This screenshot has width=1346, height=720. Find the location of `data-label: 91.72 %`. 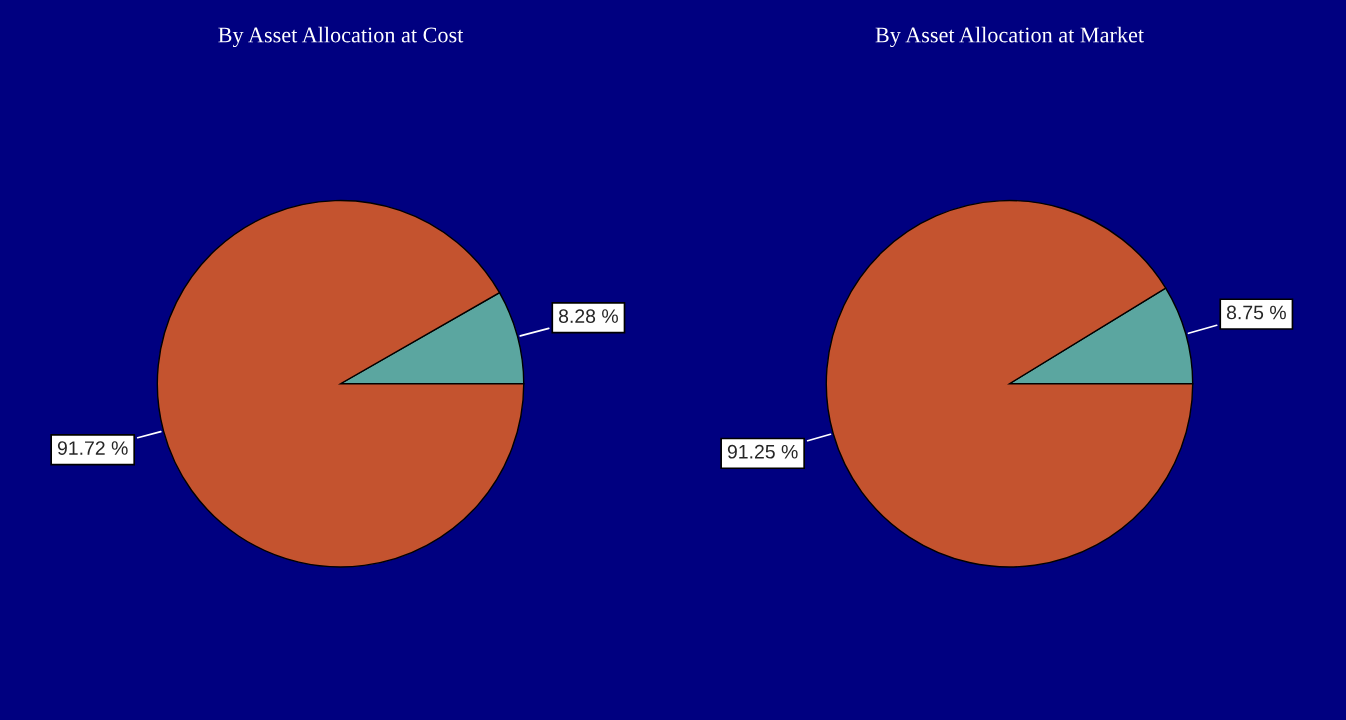

data-label: 91.72 % is located at coordinates (92, 448).